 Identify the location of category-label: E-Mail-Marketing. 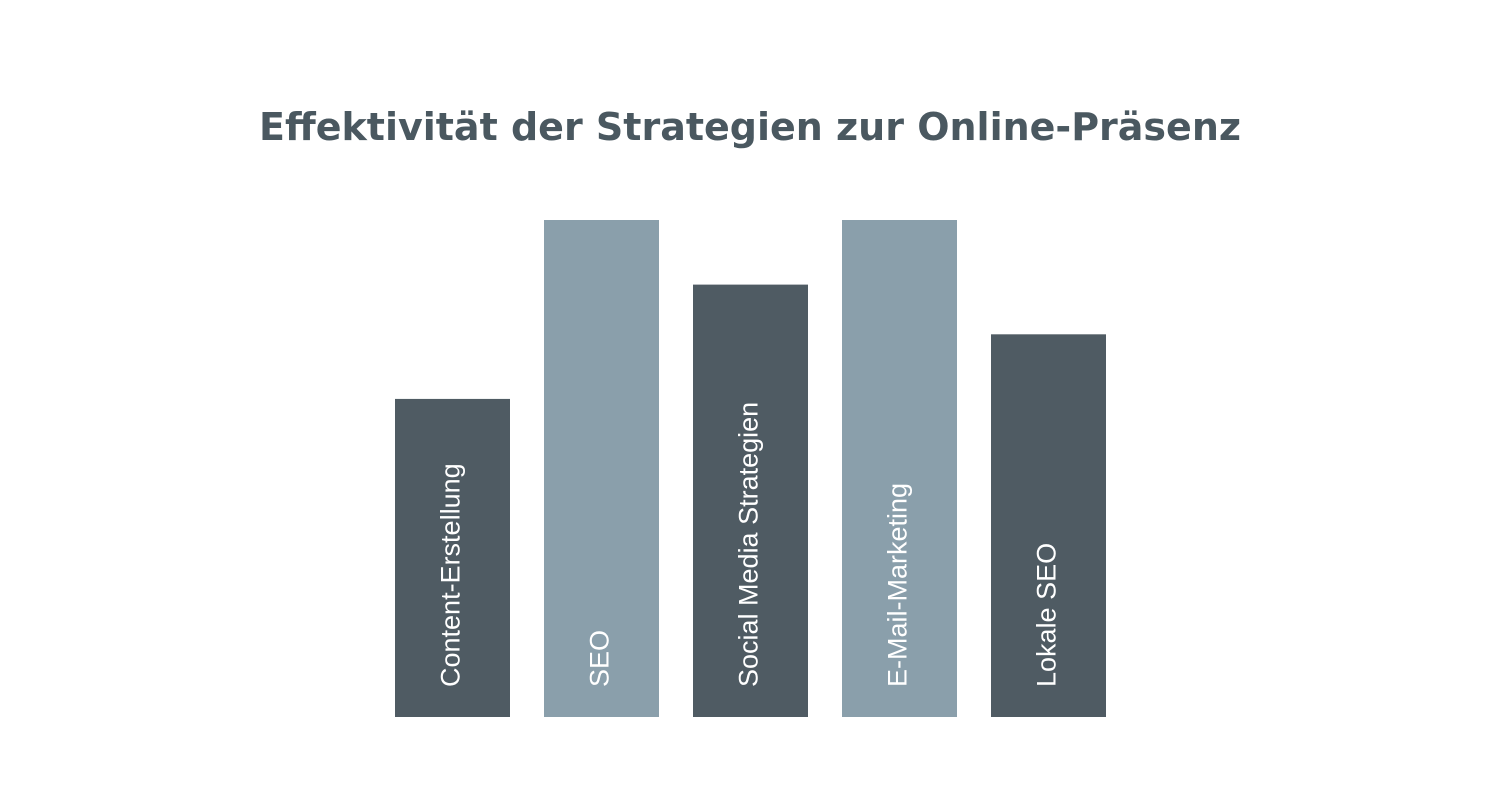
(898, 585).